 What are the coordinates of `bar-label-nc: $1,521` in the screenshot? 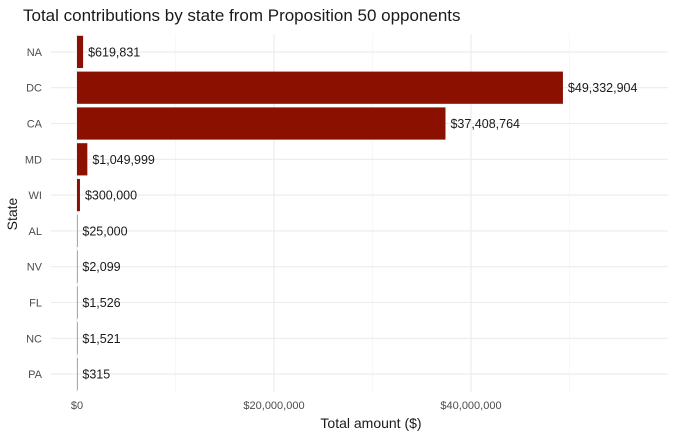 It's located at (101, 339).